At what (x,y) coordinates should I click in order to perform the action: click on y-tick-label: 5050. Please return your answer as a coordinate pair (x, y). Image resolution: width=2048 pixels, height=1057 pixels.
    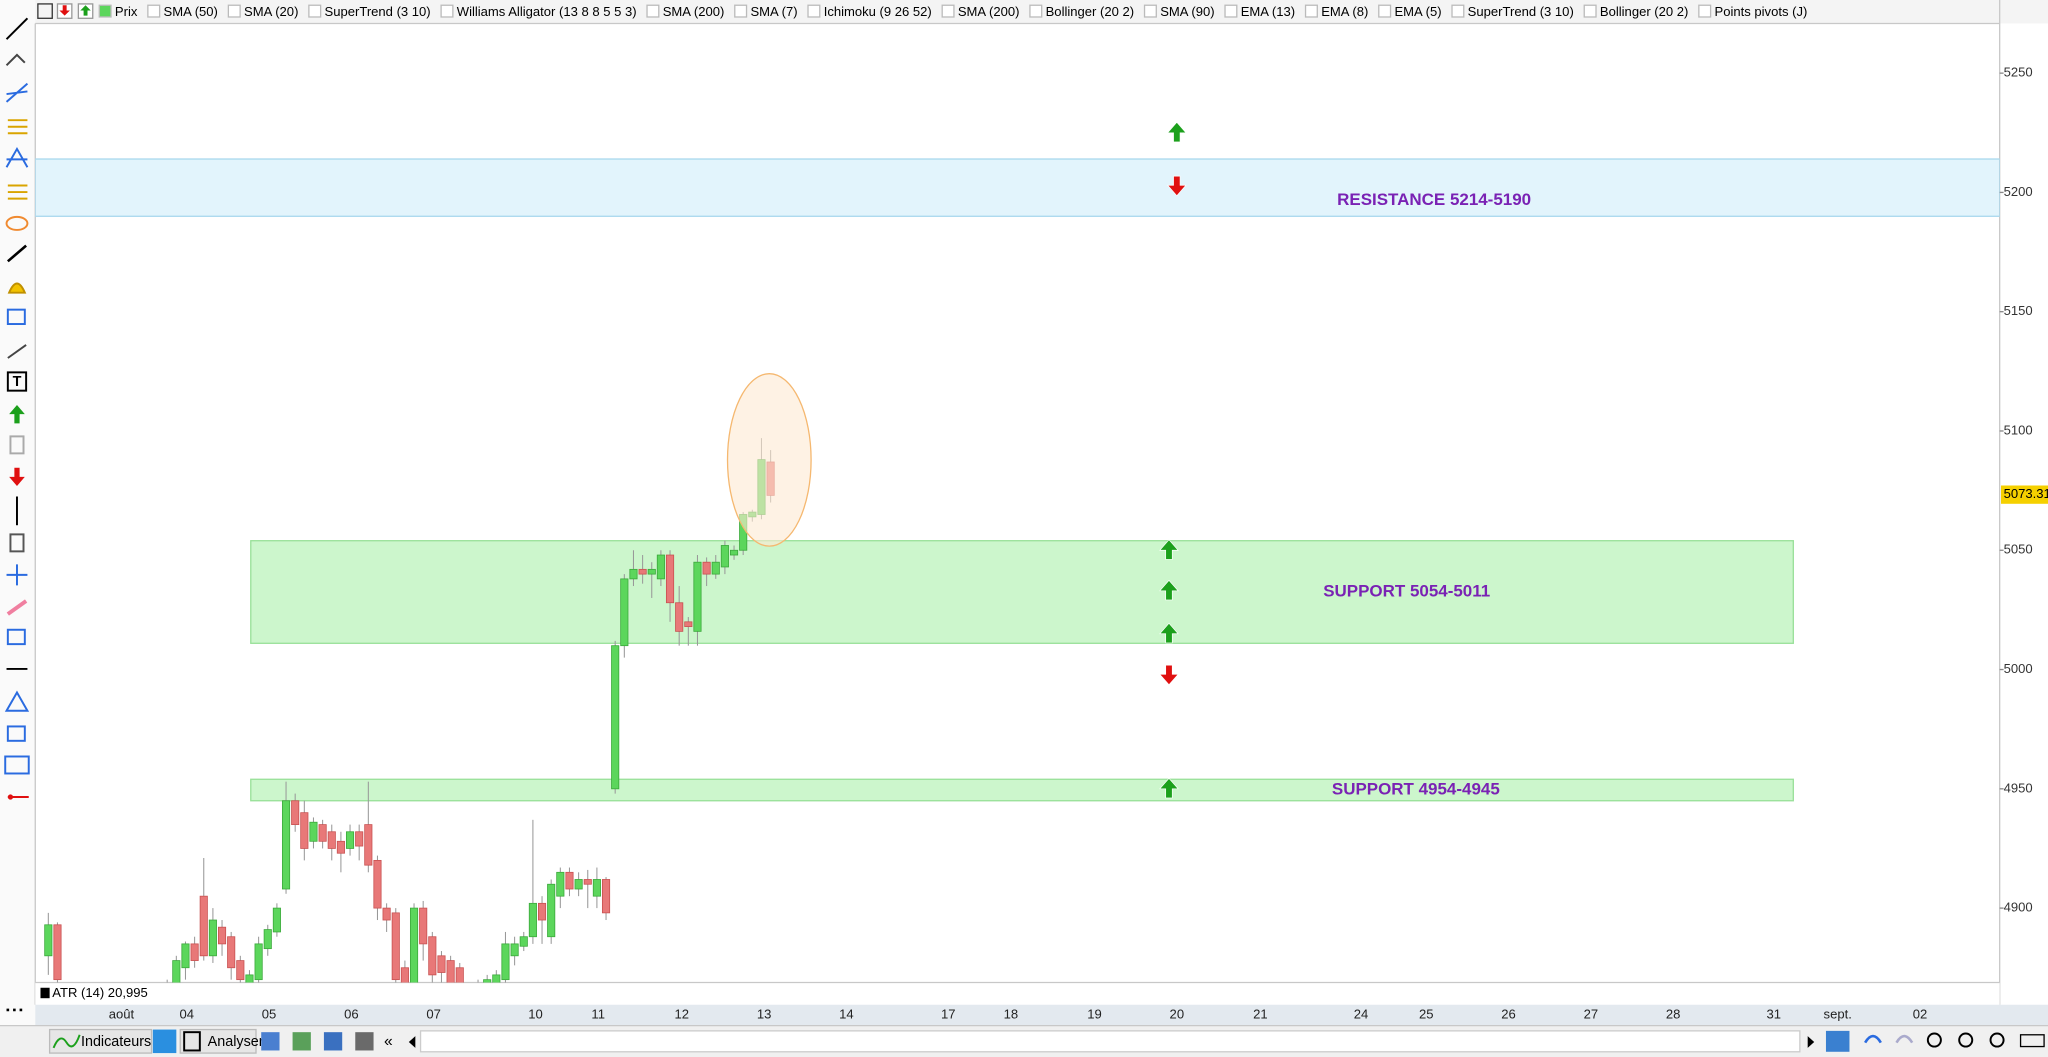
    Looking at the image, I should click on (2018, 549).